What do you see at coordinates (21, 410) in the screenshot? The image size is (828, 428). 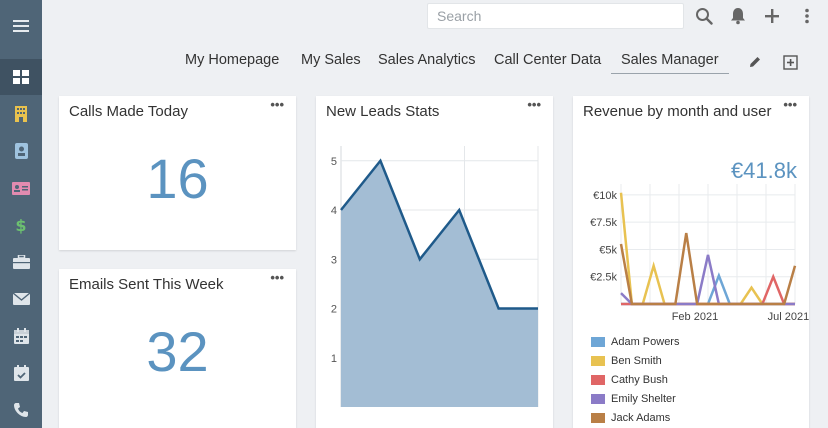 I see `phone-icon` at bounding box center [21, 410].